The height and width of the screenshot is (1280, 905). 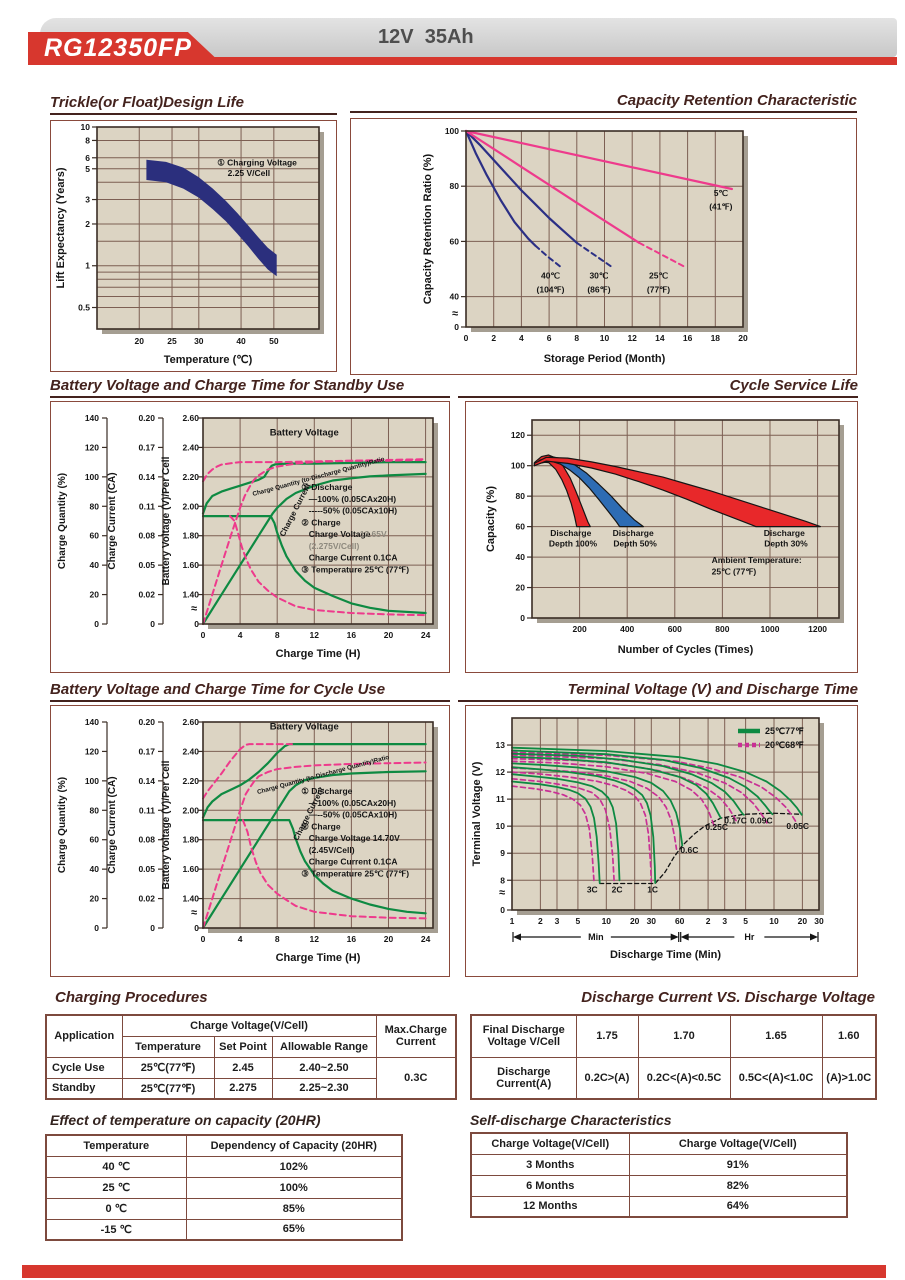 What do you see at coordinates (523, 1036) in the screenshot?
I see `table-cell: Final Discharge Voltage V/Cell` at bounding box center [523, 1036].